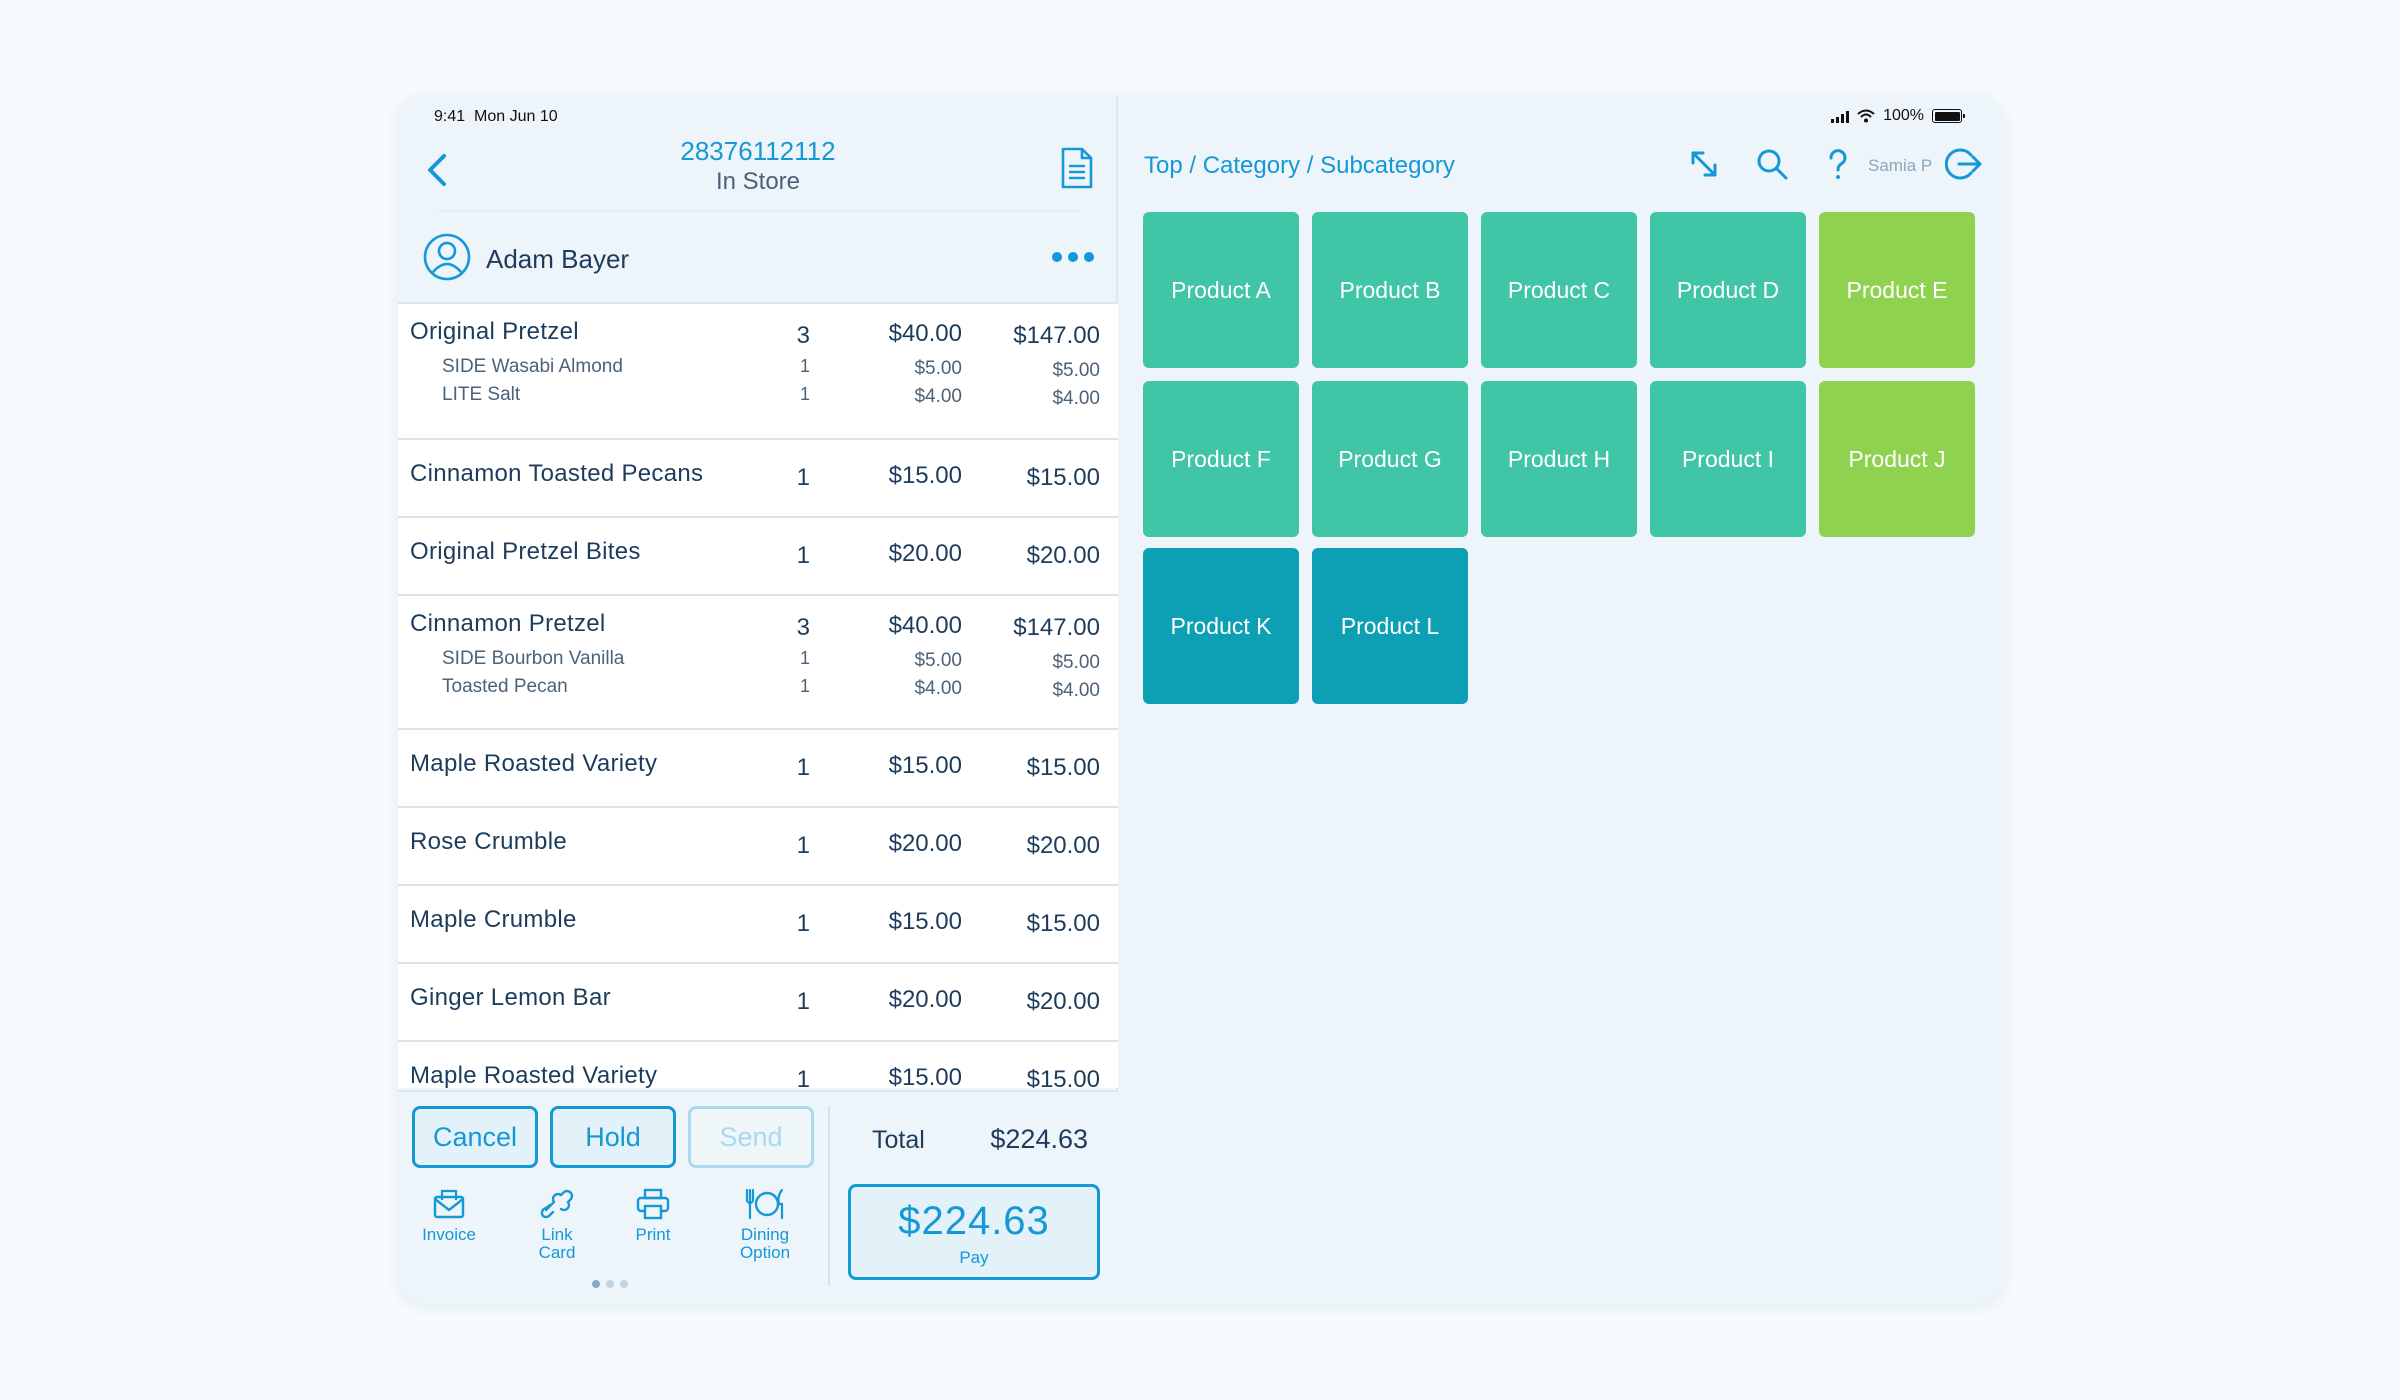 The width and height of the screenshot is (2400, 1400). I want to click on logout-button, so click(1964, 164).